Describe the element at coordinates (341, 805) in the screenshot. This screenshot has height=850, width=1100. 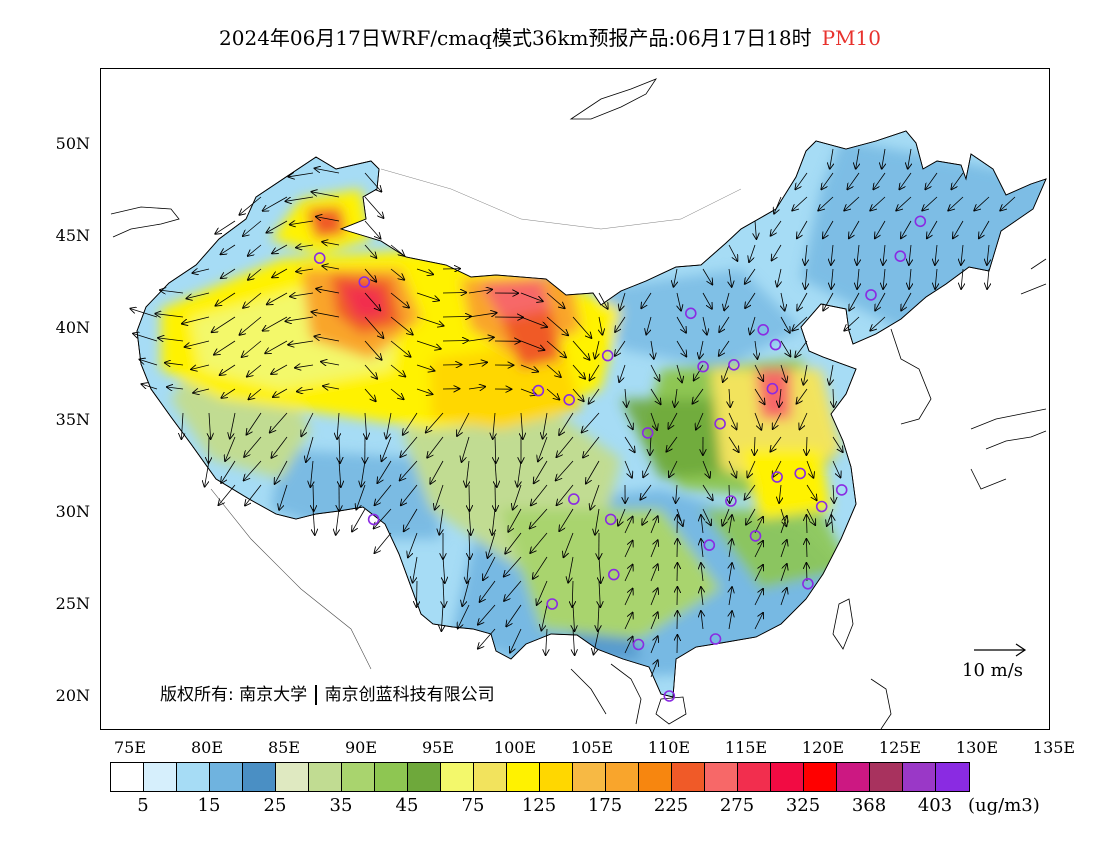
I see `colorbar-tick-label: 35` at that location.